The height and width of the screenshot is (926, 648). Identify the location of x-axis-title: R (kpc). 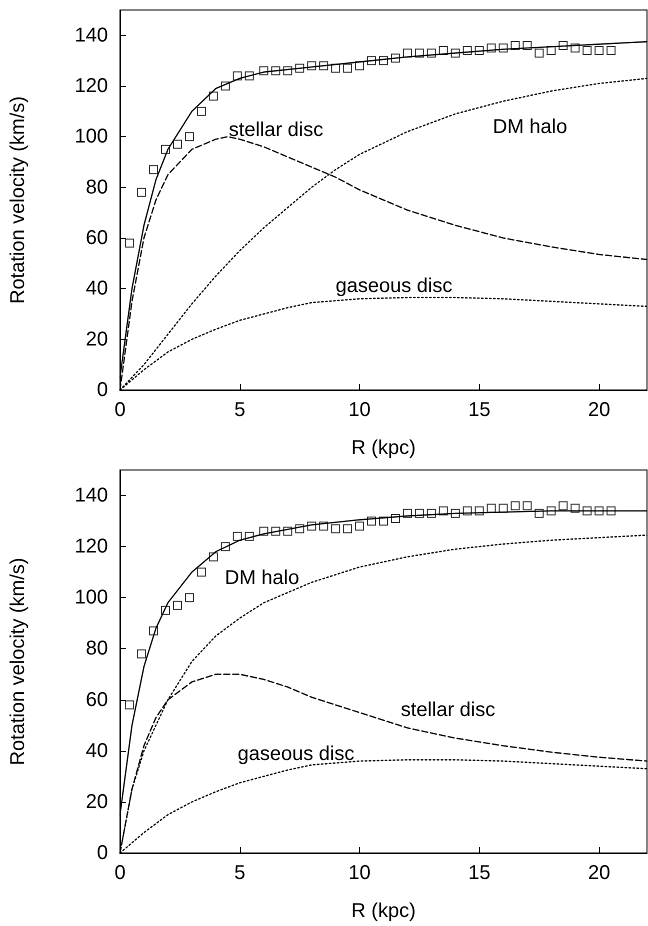
(383, 911).